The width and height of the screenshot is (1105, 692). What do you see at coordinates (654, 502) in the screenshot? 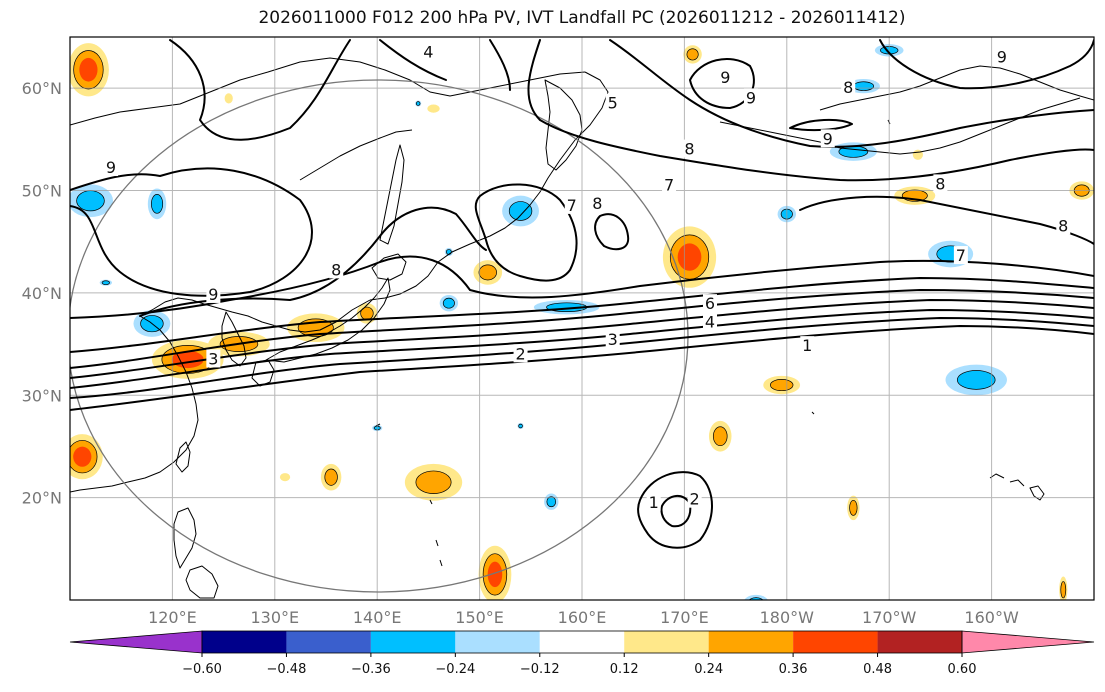
I see `contour-label: 1` at bounding box center [654, 502].